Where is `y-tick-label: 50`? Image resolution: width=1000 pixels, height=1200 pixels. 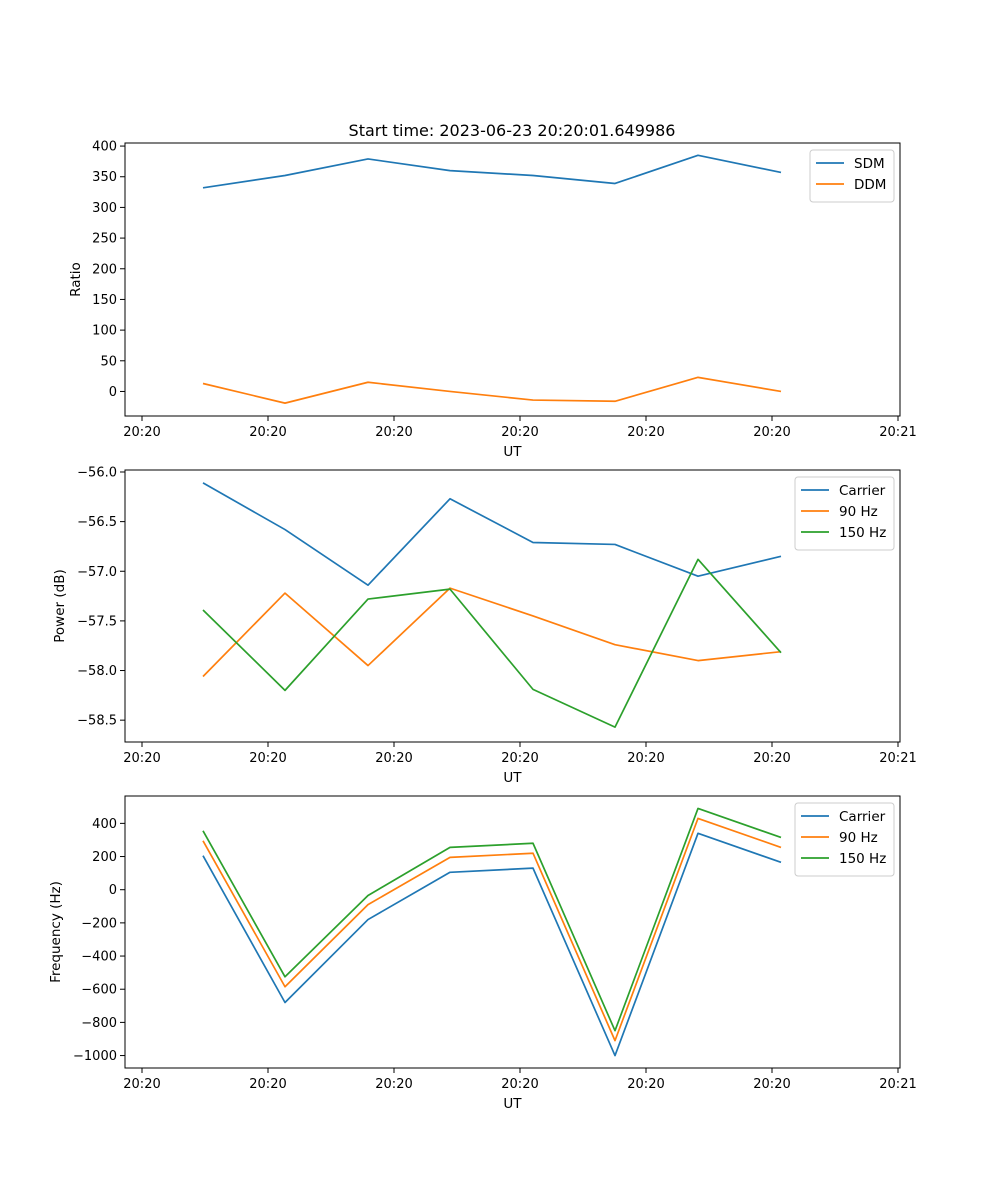 y-tick-label: 50 is located at coordinates (108, 361).